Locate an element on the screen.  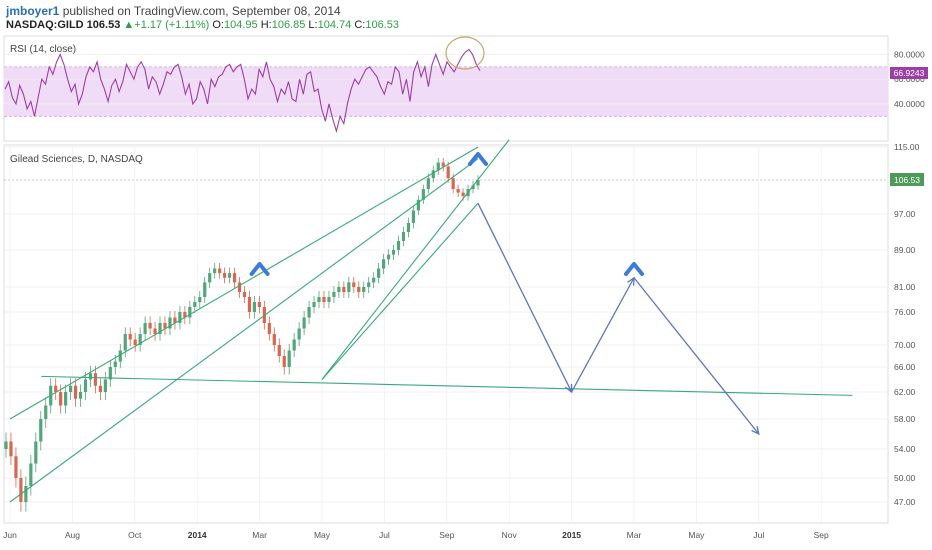
rsi-last-value: 66.9243 is located at coordinates (909, 73).